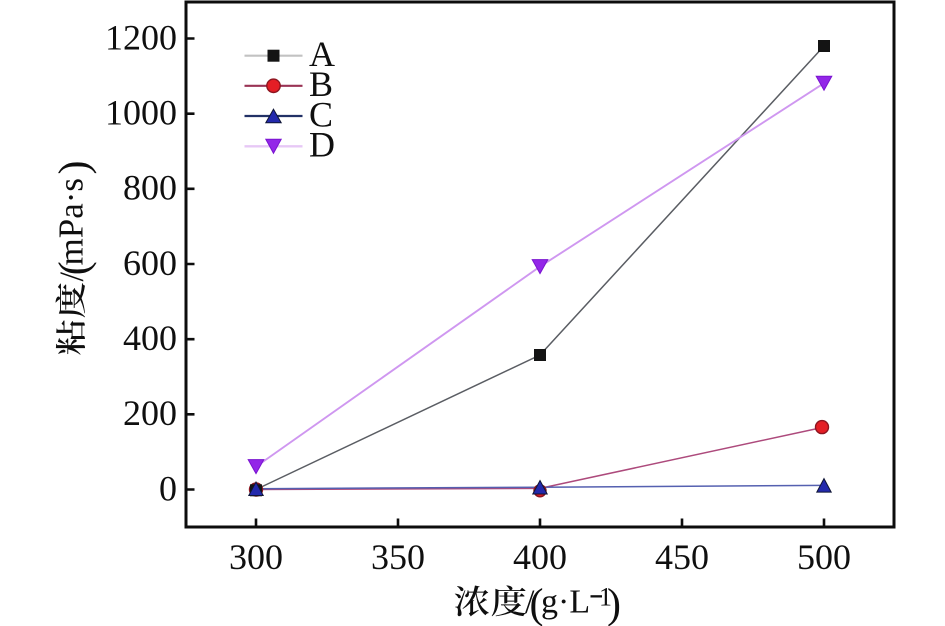  What do you see at coordinates (682, 557) in the screenshot?
I see `svg-text: 450` at bounding box center [682, 557].